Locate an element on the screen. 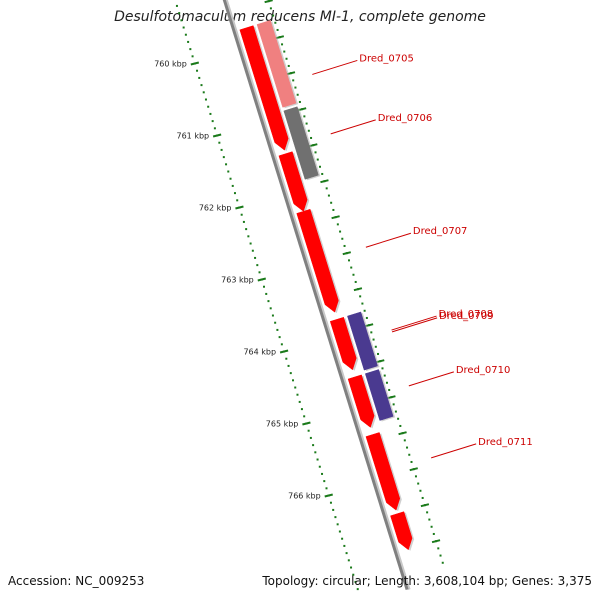 Image resolution: width=600 pixels, height=600 pixels. gene-label: Dred_0707 is located at coordinates (440, 231).